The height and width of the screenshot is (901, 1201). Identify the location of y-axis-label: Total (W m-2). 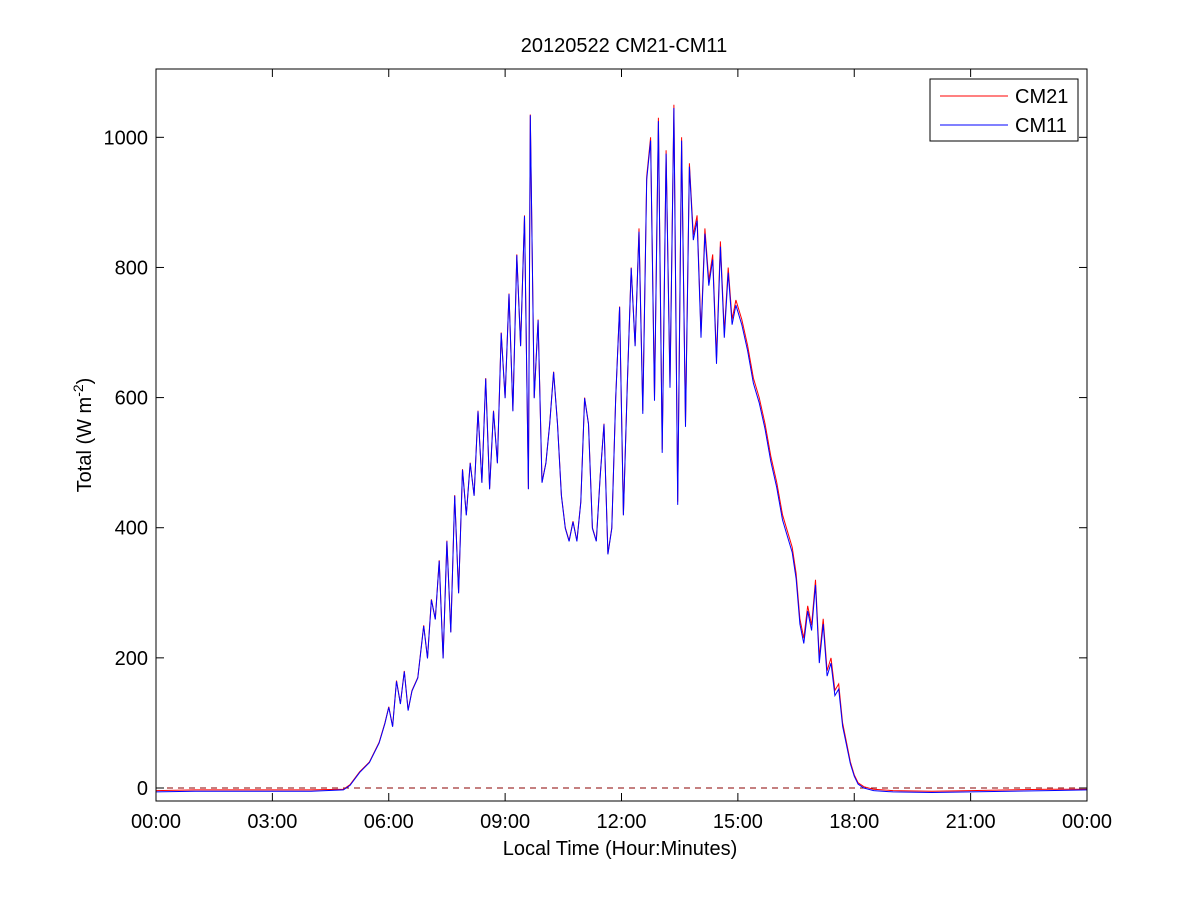
(83, 435).